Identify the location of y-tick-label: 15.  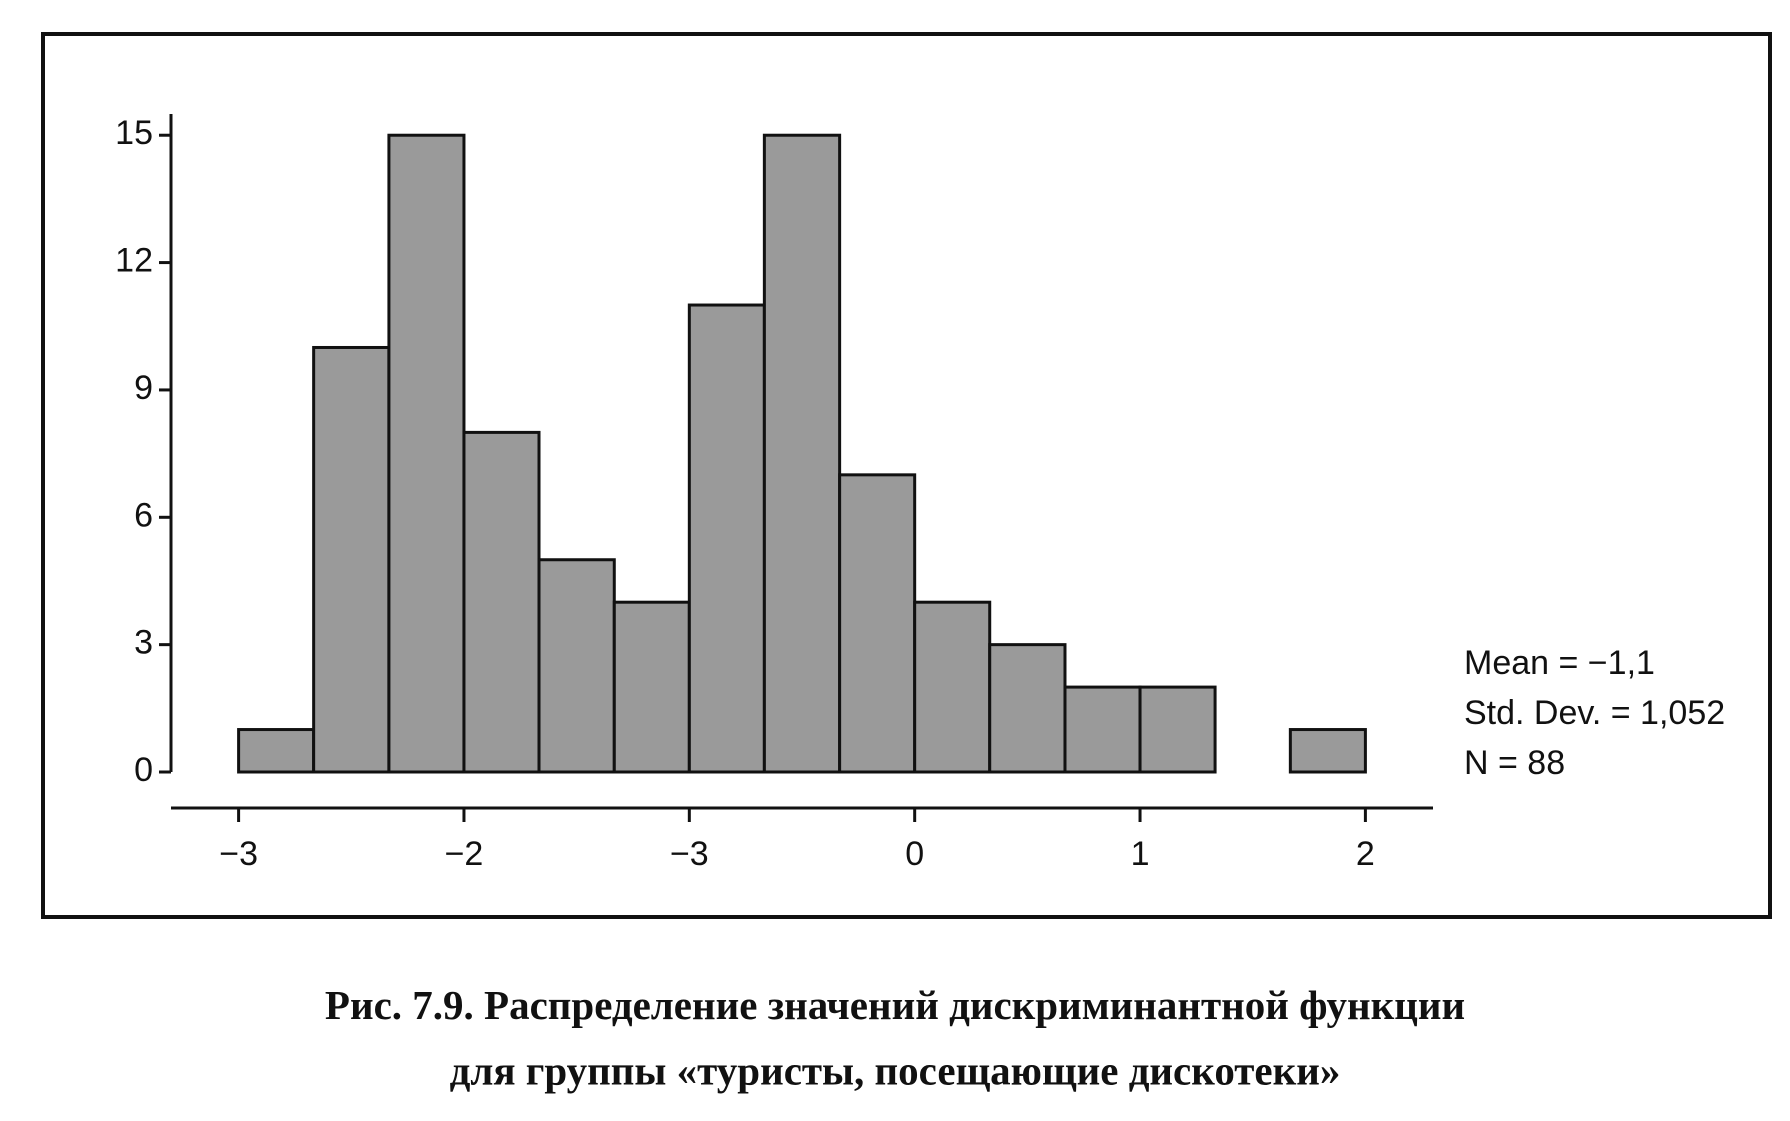
(134, 133).